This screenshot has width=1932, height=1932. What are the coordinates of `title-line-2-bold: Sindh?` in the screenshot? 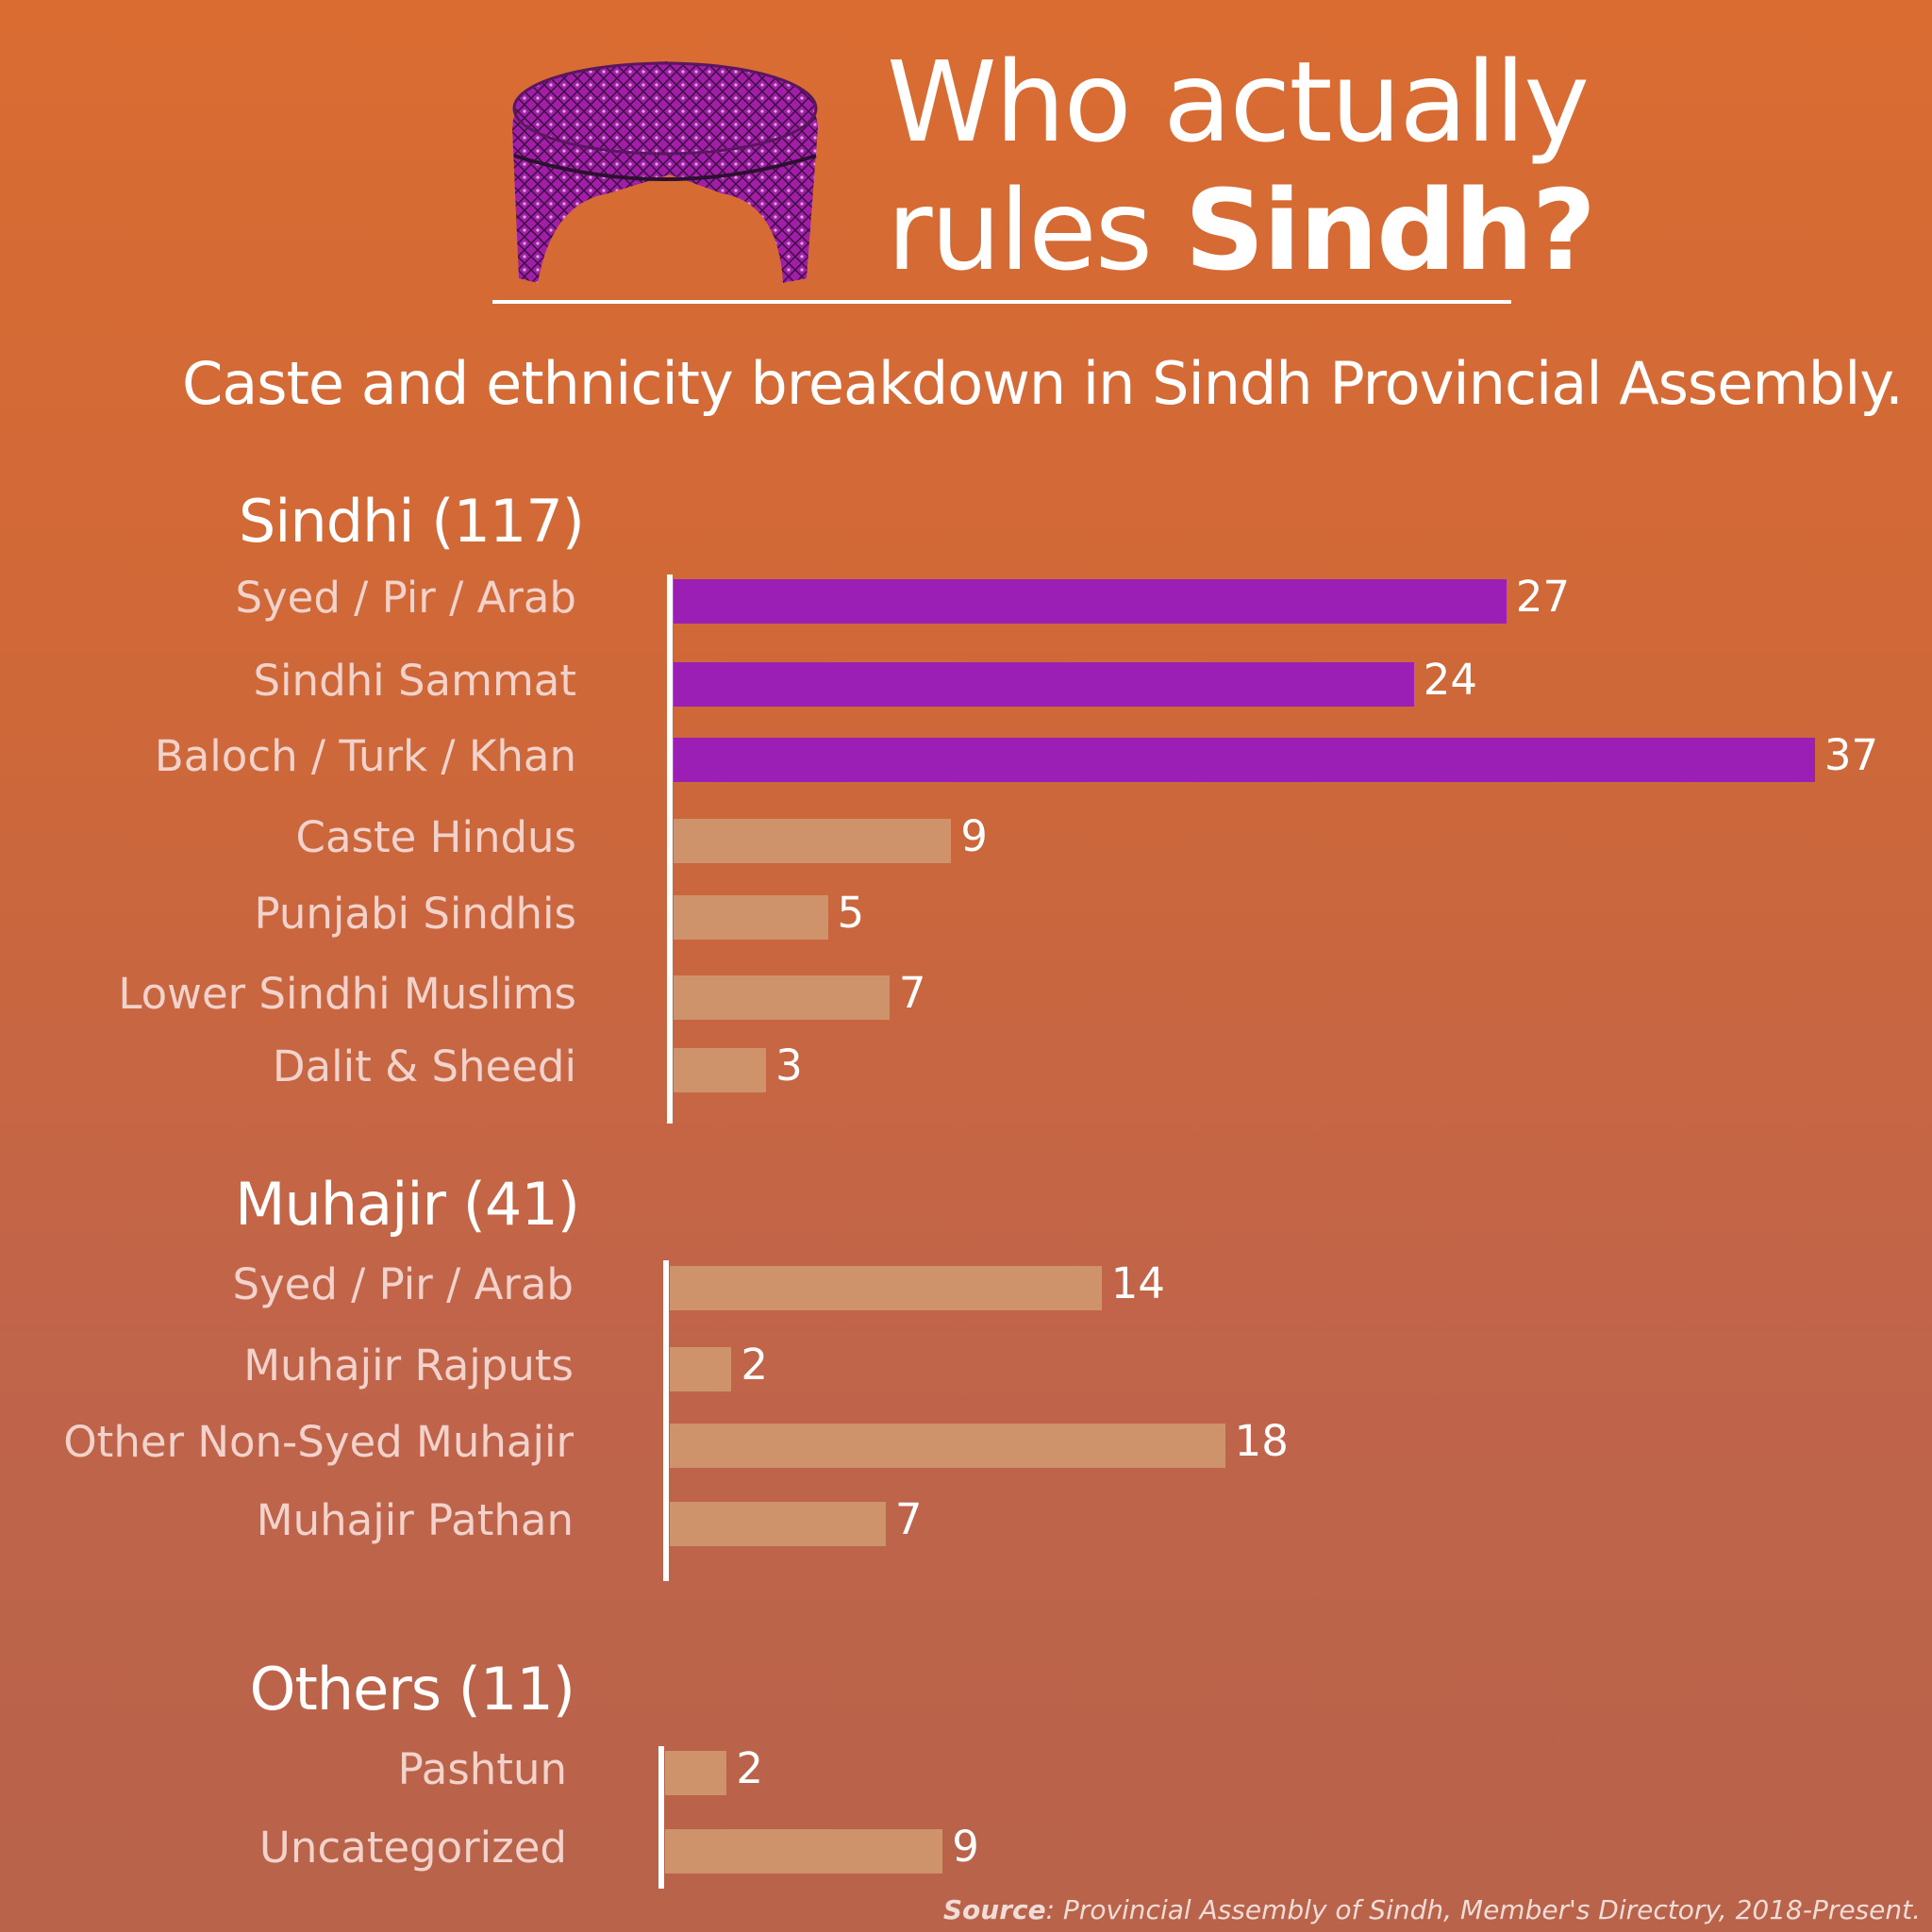 It's located at (1390, 230).